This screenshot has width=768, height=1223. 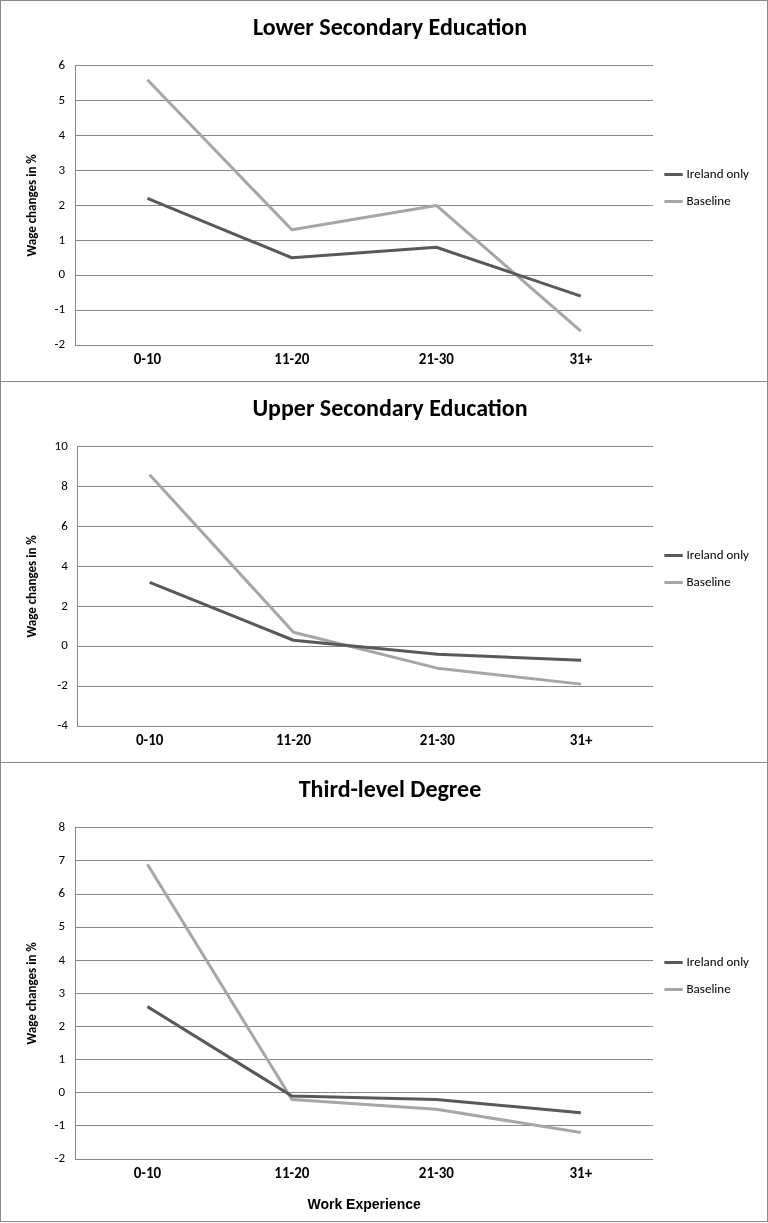 I want to click on chart-title: Lower Secondary Education, so click(x=390, y=27).